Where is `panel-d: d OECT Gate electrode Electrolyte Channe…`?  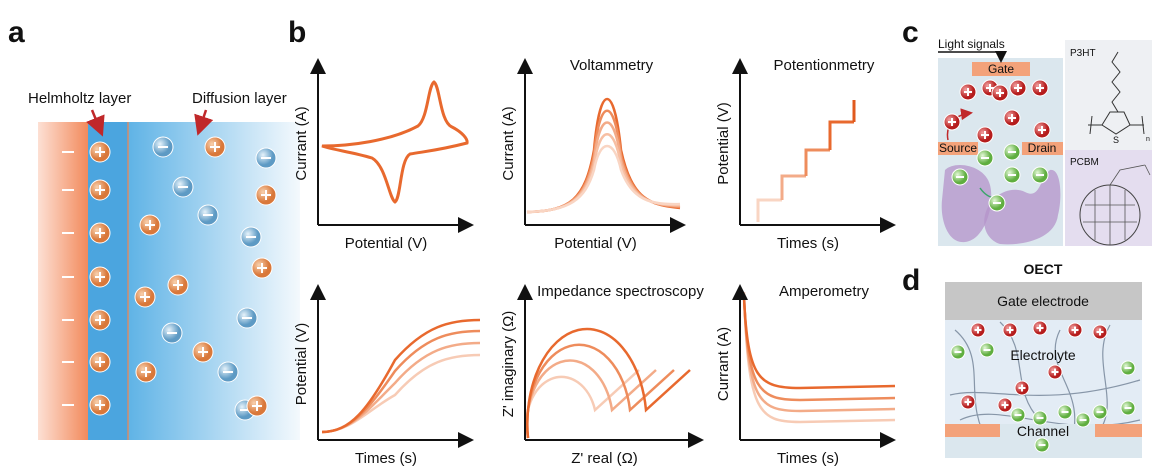 panel-d: d OECT Gate electrode Electrolyte Channe… is located at coordinates (1022, 359).